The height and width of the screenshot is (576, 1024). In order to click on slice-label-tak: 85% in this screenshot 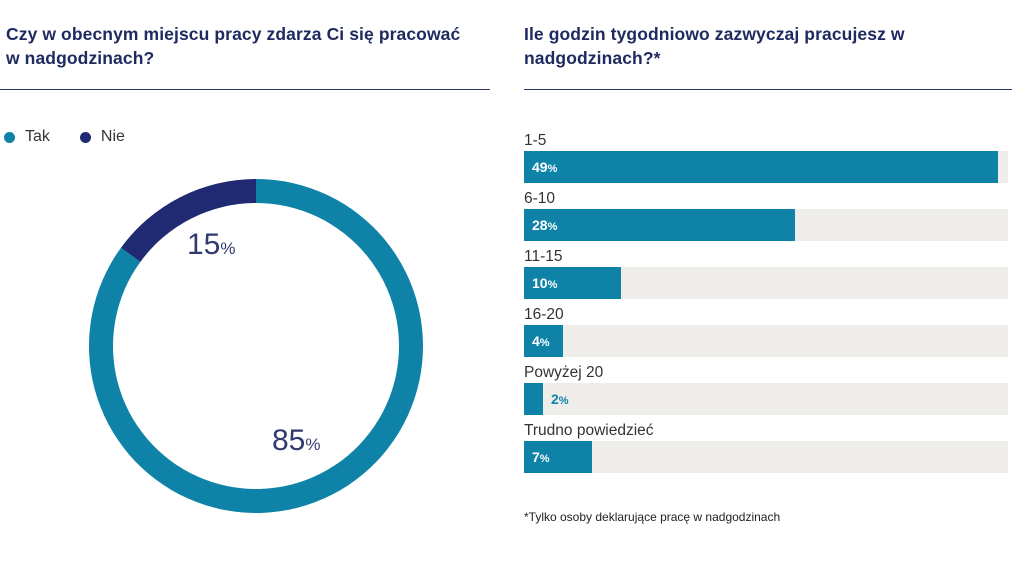, I will do `click(296, 441)`.